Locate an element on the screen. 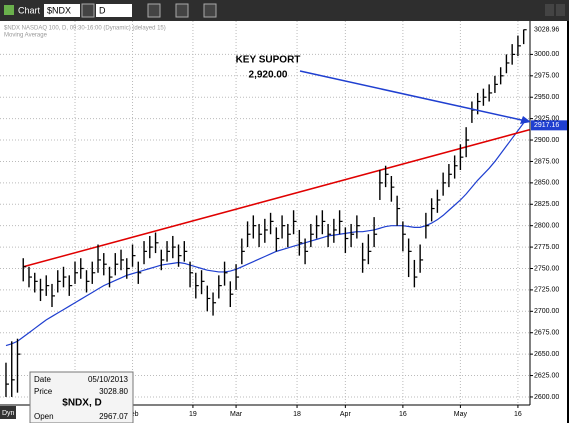 Image resolution: width=569 pixels, height=423 pixels. info-box is located at coordinates (81, 397).